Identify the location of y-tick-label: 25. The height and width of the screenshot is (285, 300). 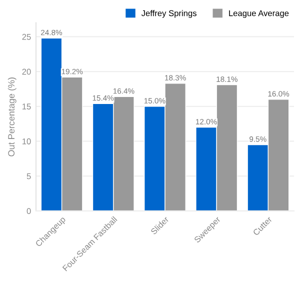
(26, 37).